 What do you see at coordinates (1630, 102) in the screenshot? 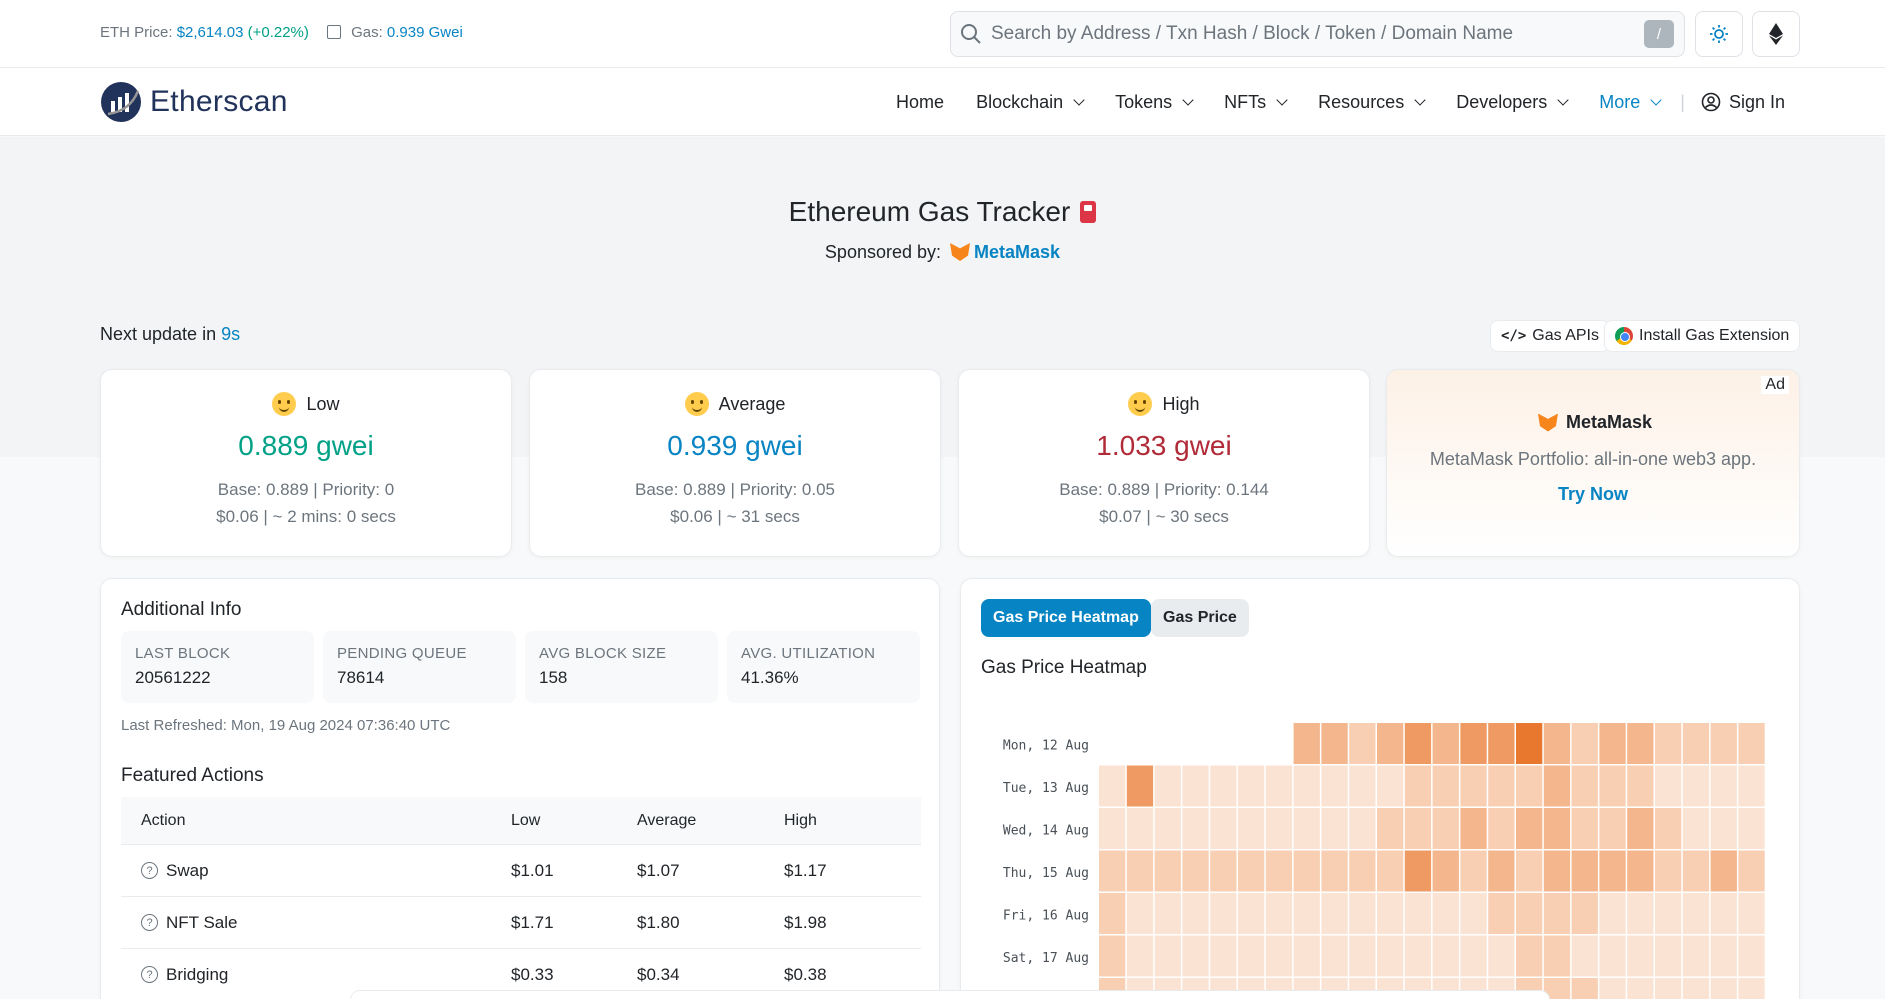
I see `nav-more: More` at bounding box center [1630, 102].